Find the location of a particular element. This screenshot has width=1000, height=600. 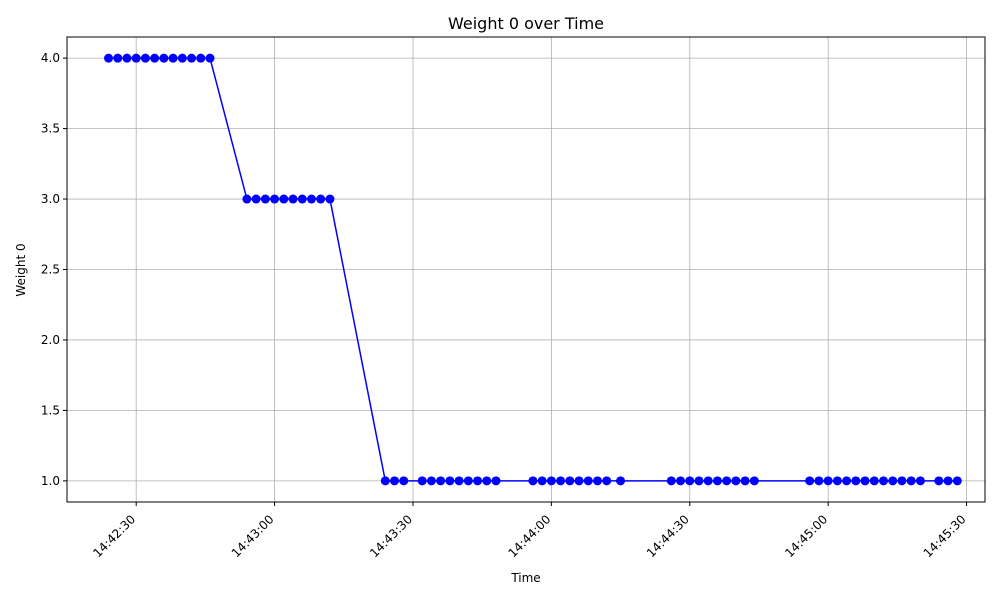

y-tick-label: 1.0 is located at coordinates (50, 481).